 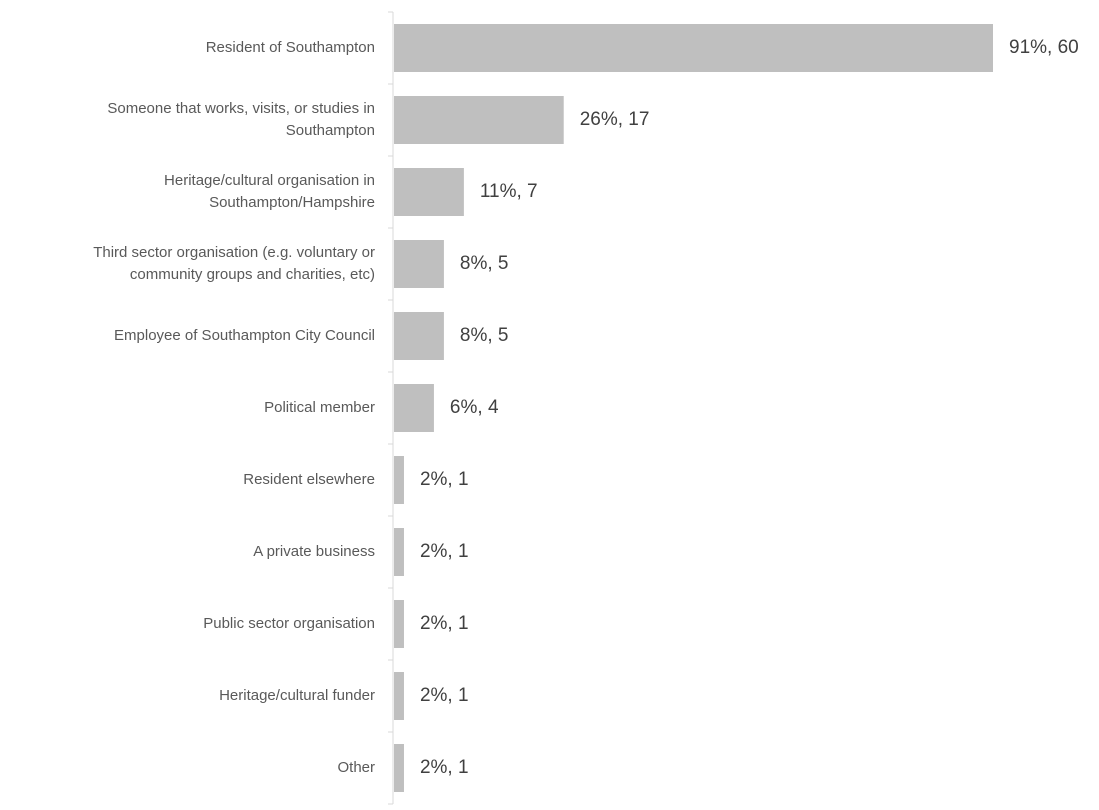 I want to click on category-label: Employee of Southampton City Council, so click(x=244, y=335).